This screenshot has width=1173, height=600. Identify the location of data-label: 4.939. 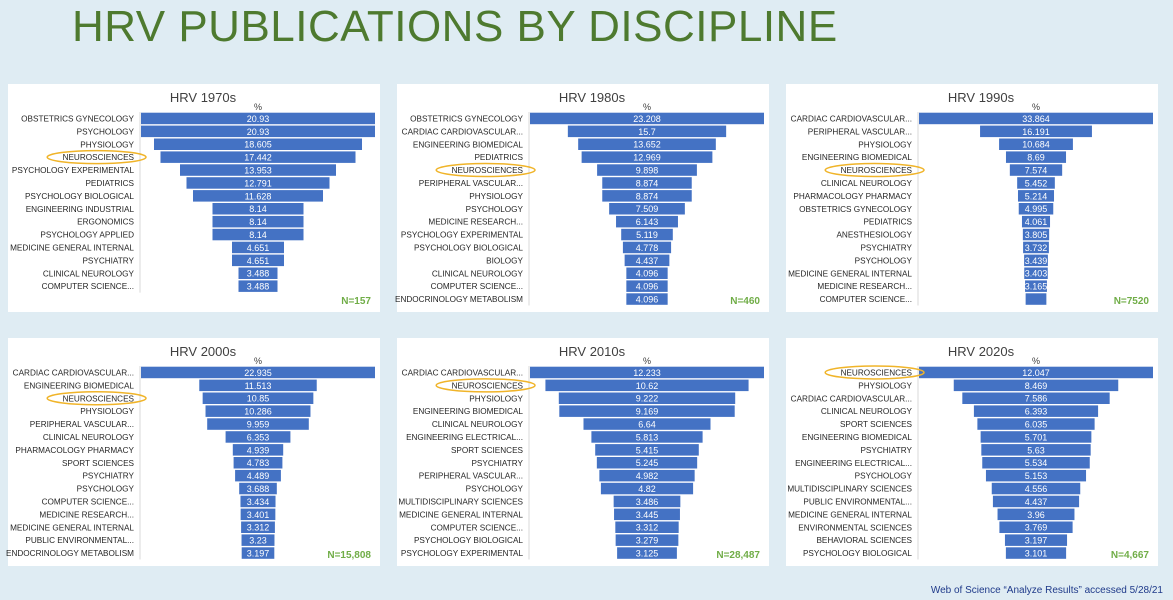
(258, 450).